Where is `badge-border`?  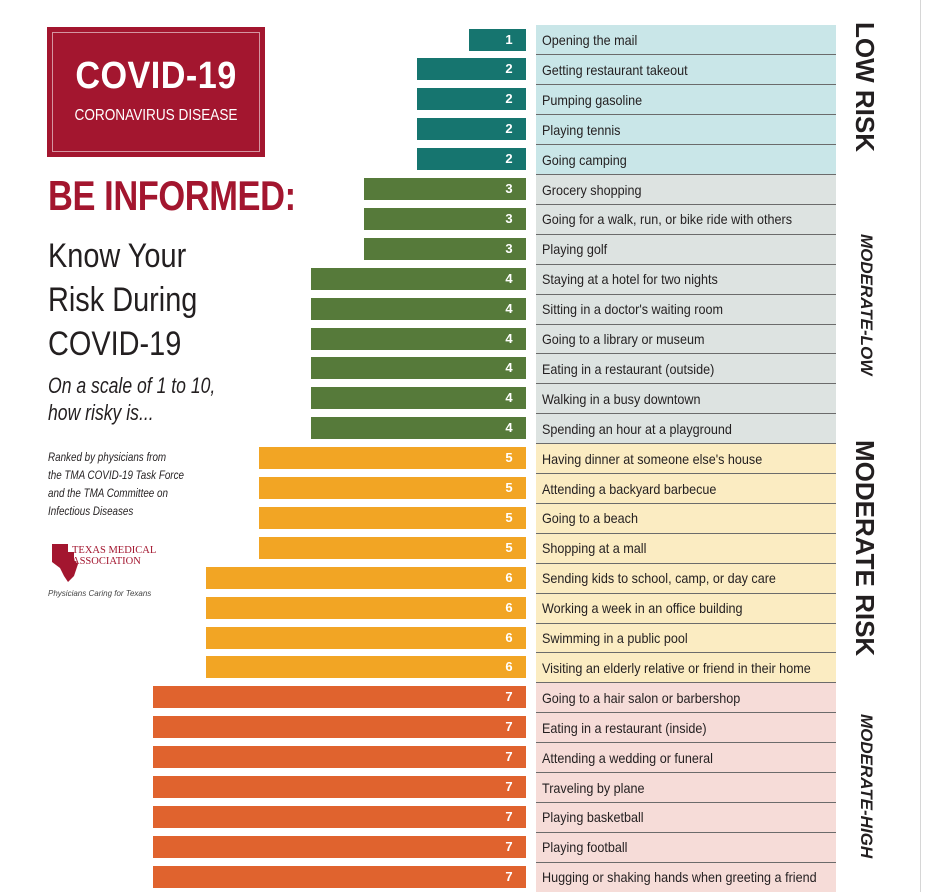
badge-border is located at coordinates (156, 92).